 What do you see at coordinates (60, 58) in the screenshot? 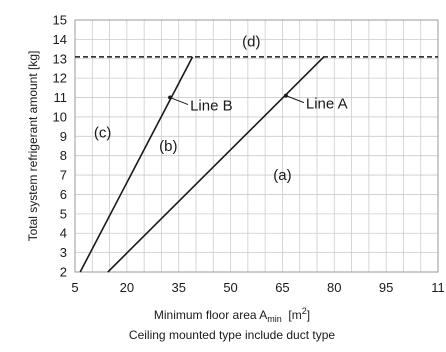
I see `y-tick-label: 13` at bounding box center [60, 58].